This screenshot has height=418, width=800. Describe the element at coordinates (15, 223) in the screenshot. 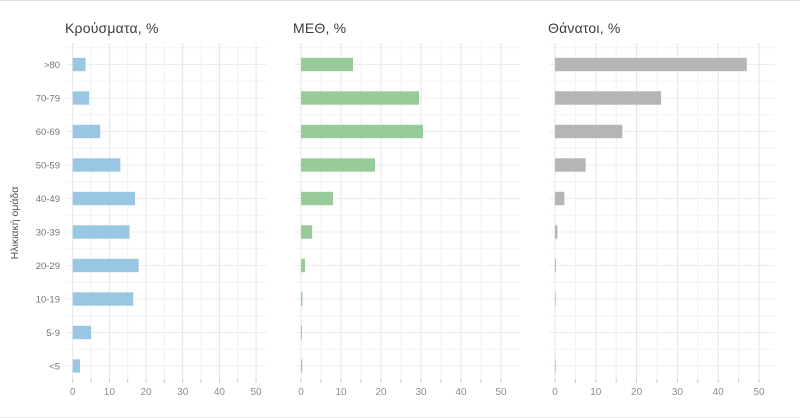

I see `y-axis-label: Ηλικιακή ομάδα` at that location.